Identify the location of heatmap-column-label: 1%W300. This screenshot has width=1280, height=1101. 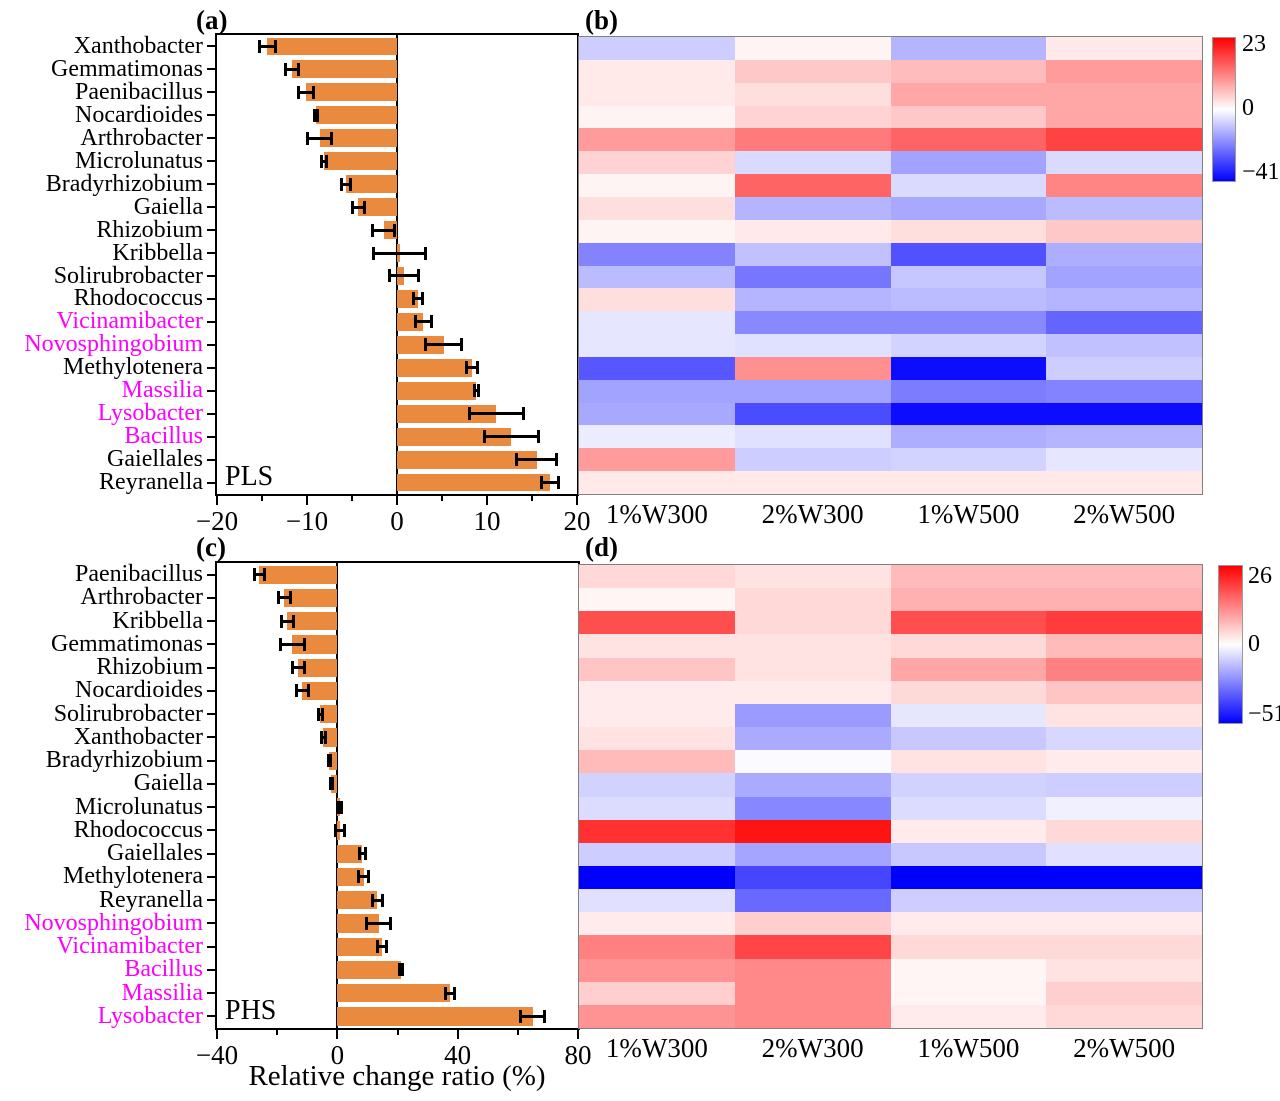
(656, 514).